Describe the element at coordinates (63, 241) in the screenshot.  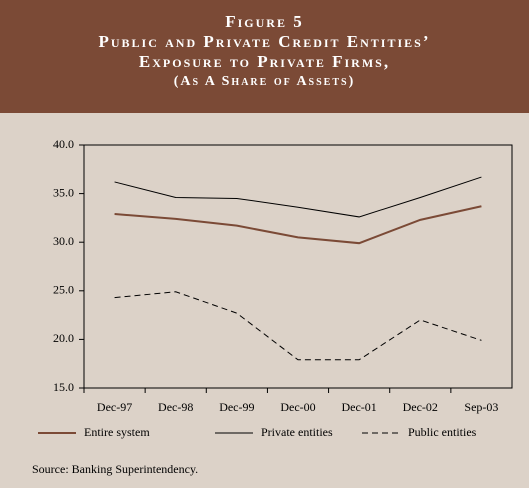
I see `y-tick-label: 30.0` at that location.